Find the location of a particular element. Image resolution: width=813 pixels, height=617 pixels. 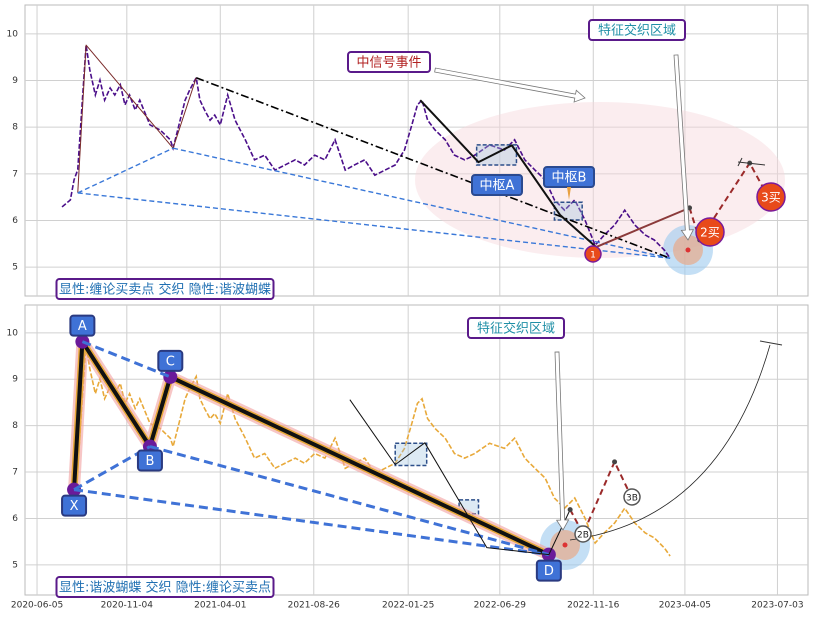

label-text: X is located at coordinates (74, 506).